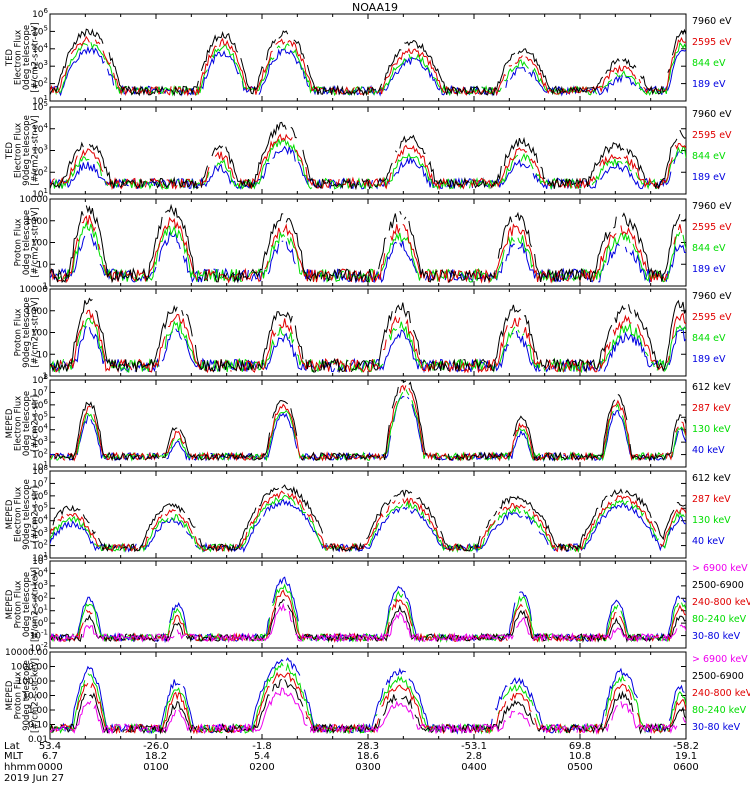  Describe the element at coordinates (14, 756) in the screenshot. I see `footer-row-label: MLT` at that location.